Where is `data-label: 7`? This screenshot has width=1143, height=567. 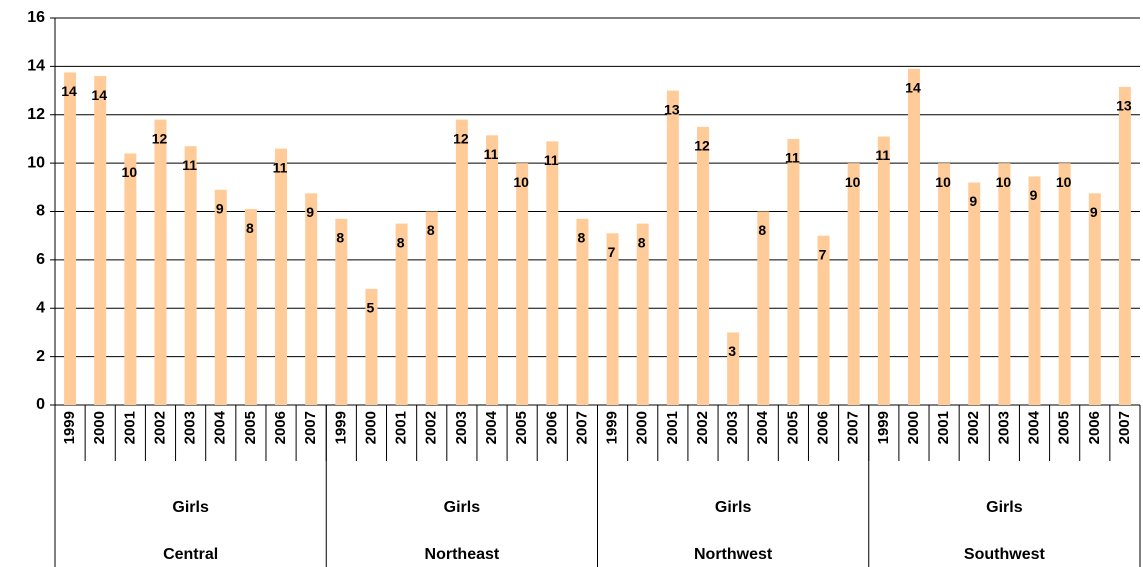
data-label: 7 is located at coordinates (612, 252).